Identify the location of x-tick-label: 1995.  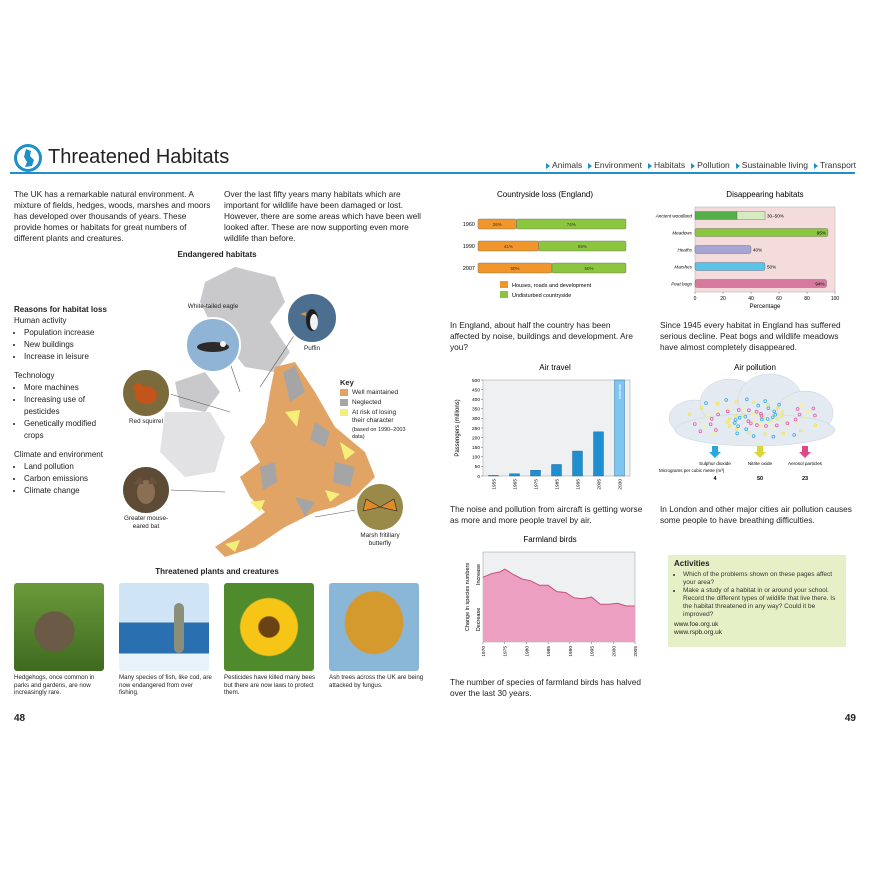
(579, 484).